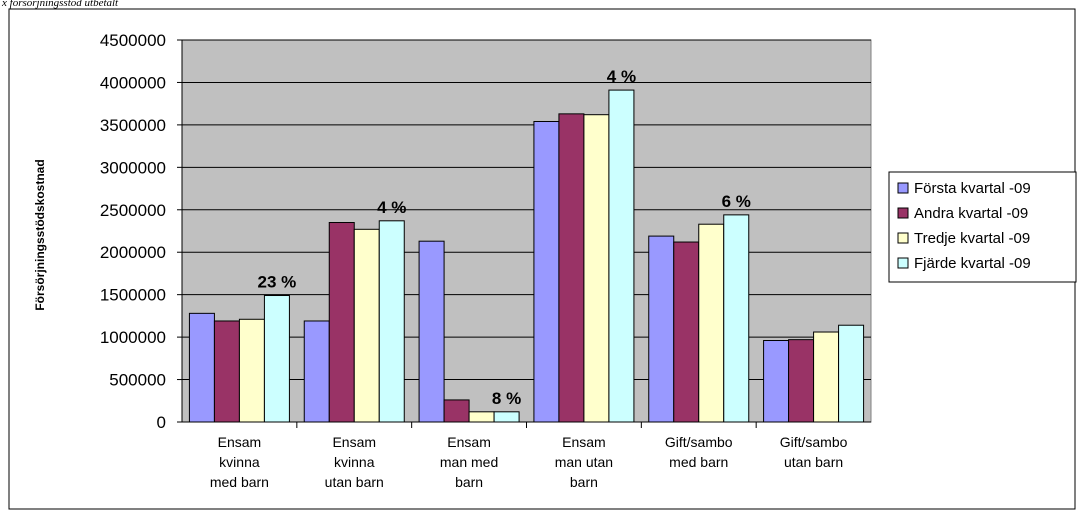 The width and height of the screenshot is (1080, 512). I want to click on legend-box, so click(982, 227).